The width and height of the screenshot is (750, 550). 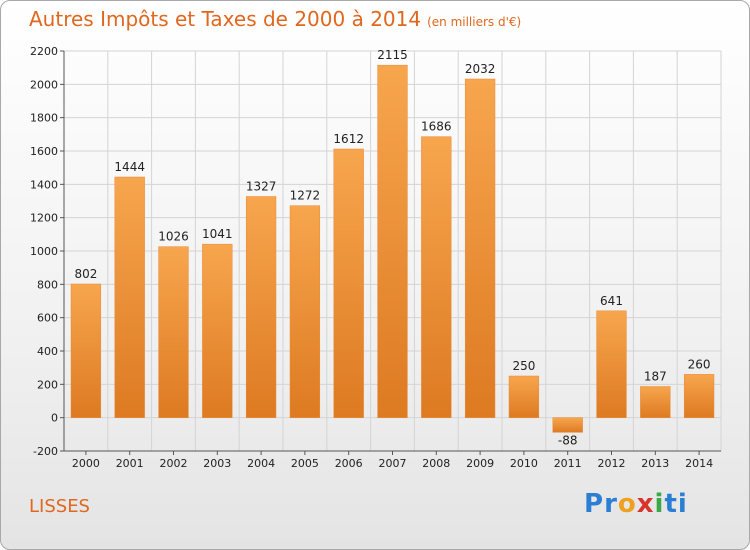 What do you see at coordinates (174, 463) in the screenshot?
I see `x-tick-label: 2002` at bounding box center [174, 463].